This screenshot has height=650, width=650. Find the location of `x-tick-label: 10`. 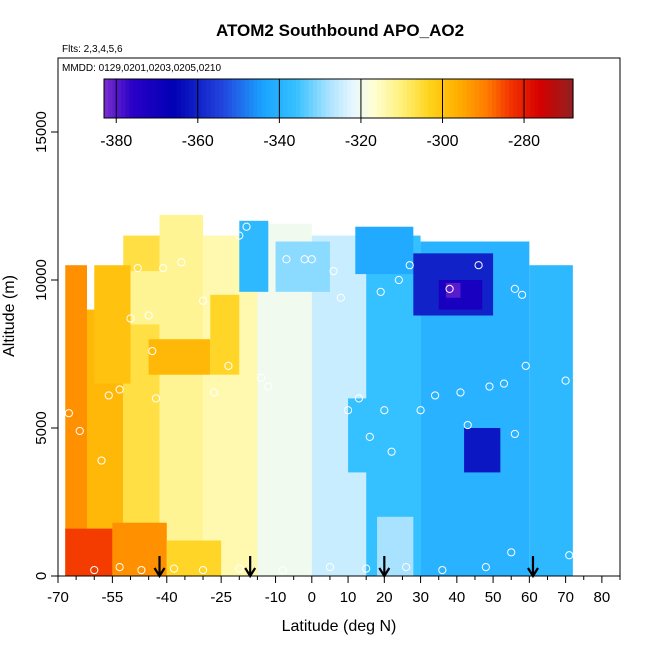

x-tick-label: 10 is located at coordinates (348, 597).